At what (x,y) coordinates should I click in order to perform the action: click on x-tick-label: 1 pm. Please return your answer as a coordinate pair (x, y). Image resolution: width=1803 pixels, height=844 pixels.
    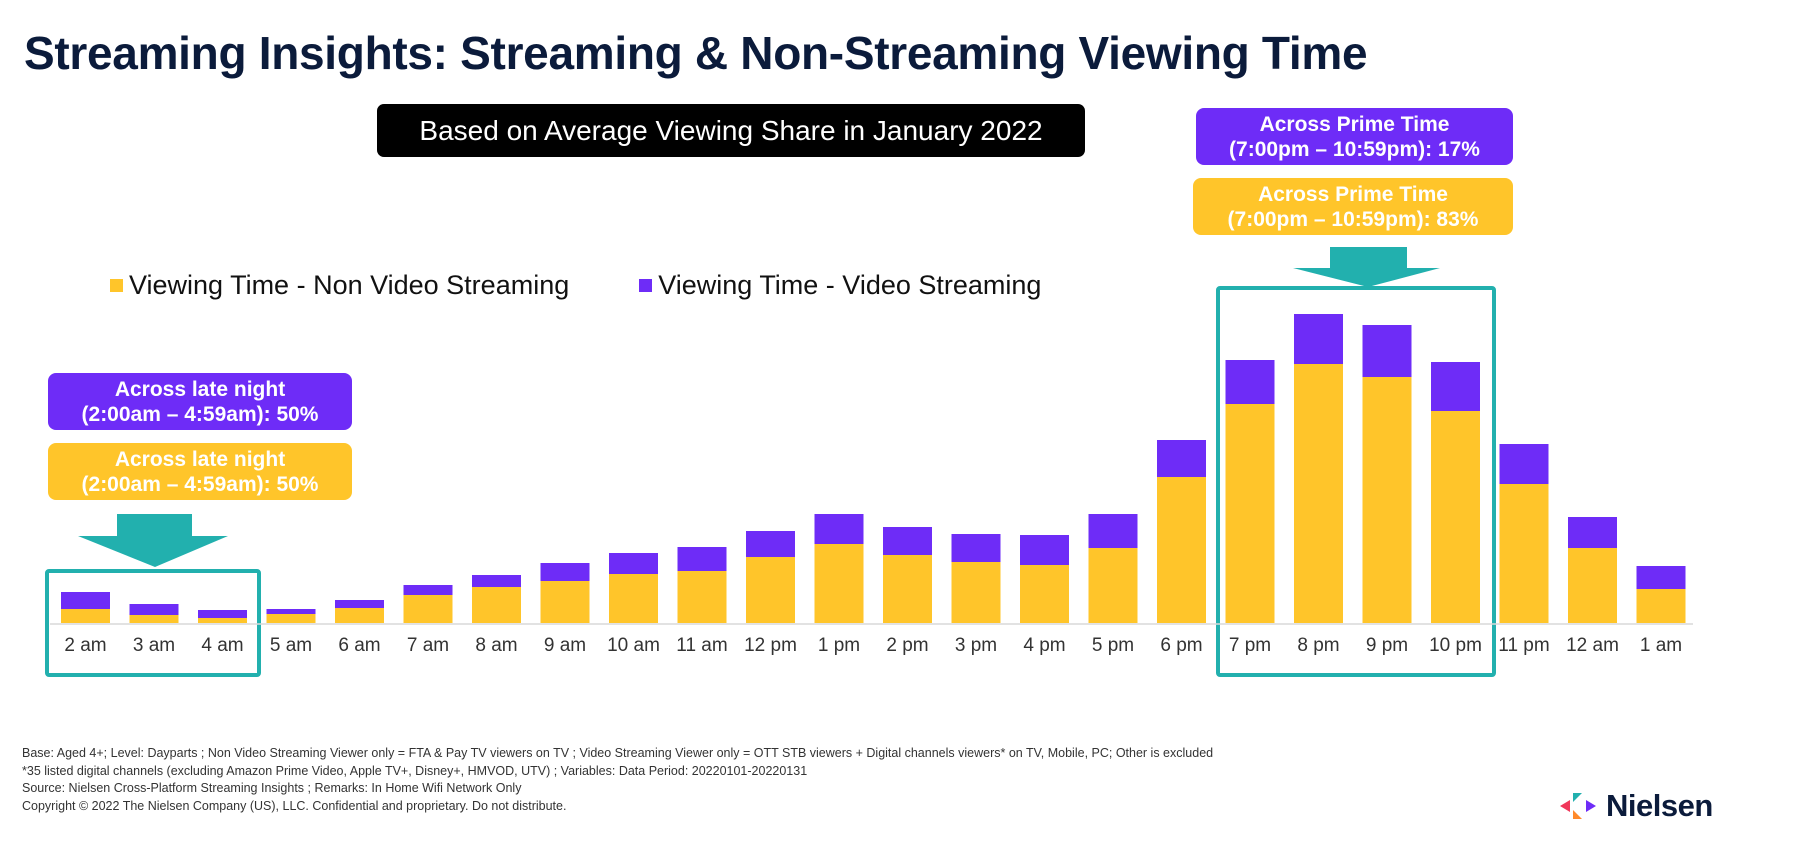
    Looking at the image, I should click on (839, 645).